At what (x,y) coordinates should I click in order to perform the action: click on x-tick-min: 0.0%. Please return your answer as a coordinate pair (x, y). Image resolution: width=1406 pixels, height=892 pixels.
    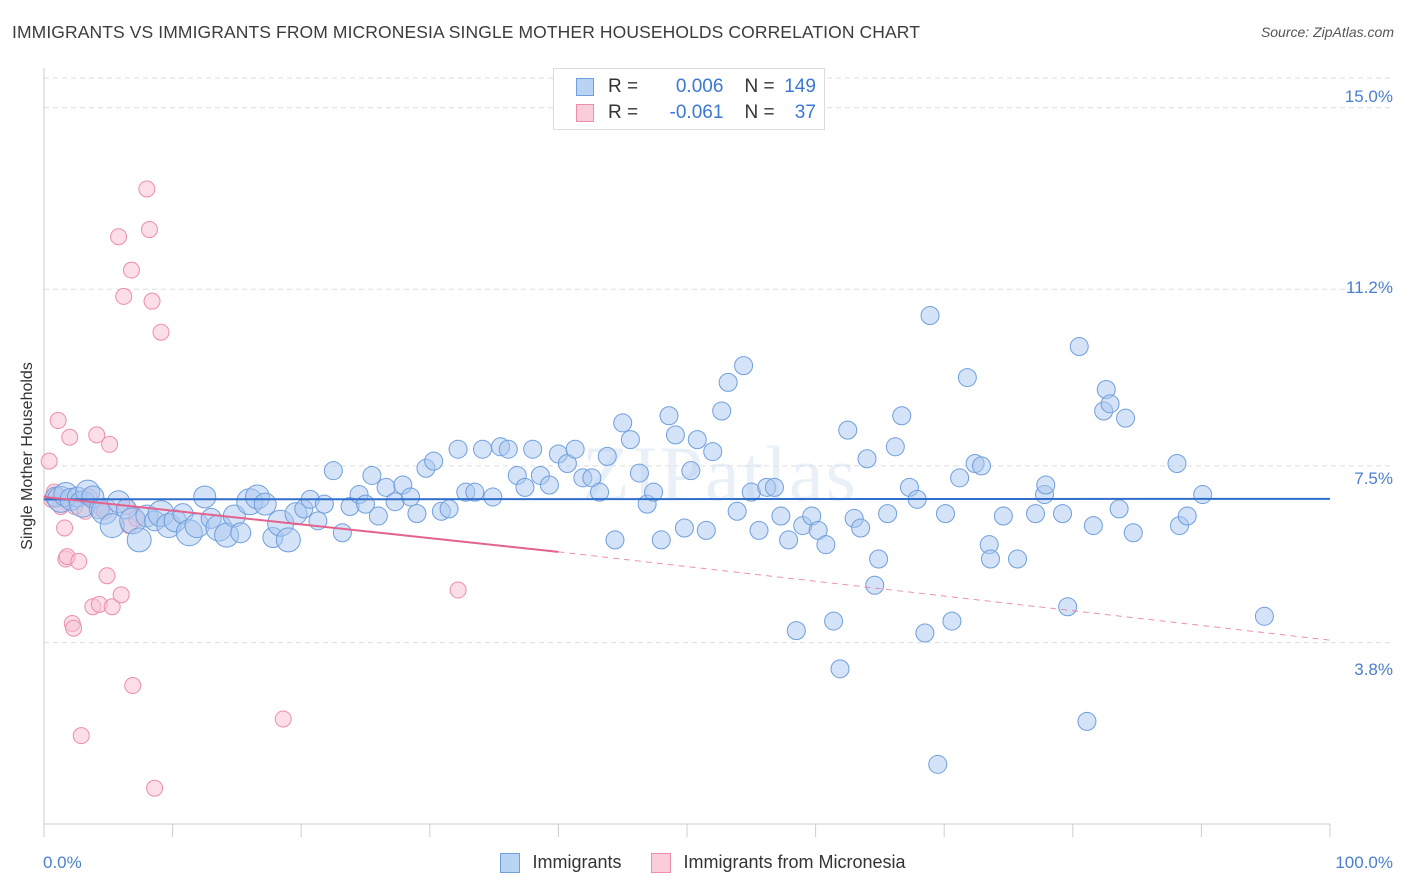
    Looking at the image, I should click on (62, 862).